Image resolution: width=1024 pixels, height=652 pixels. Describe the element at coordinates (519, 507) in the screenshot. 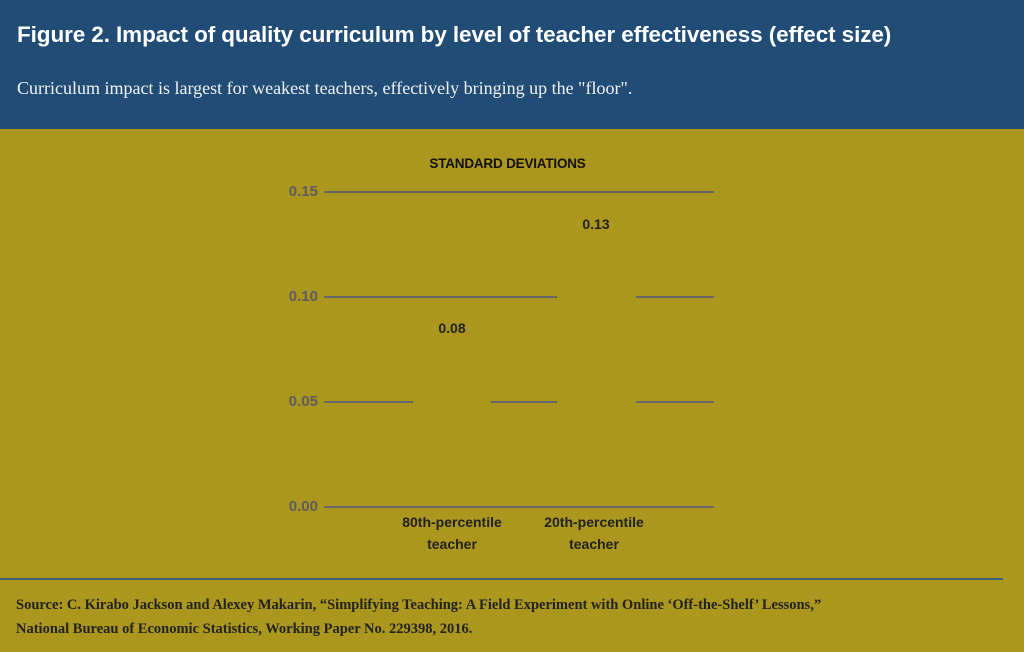

I see `gridline-baseline` at that location.